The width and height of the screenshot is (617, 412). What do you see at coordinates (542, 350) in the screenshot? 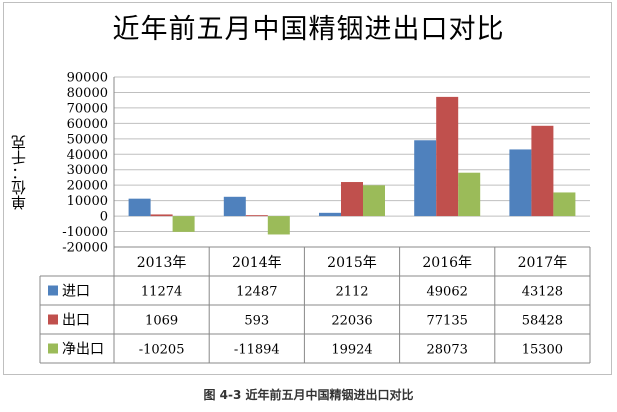
I see `data-label: 15300` at bounding box center [542, 350].